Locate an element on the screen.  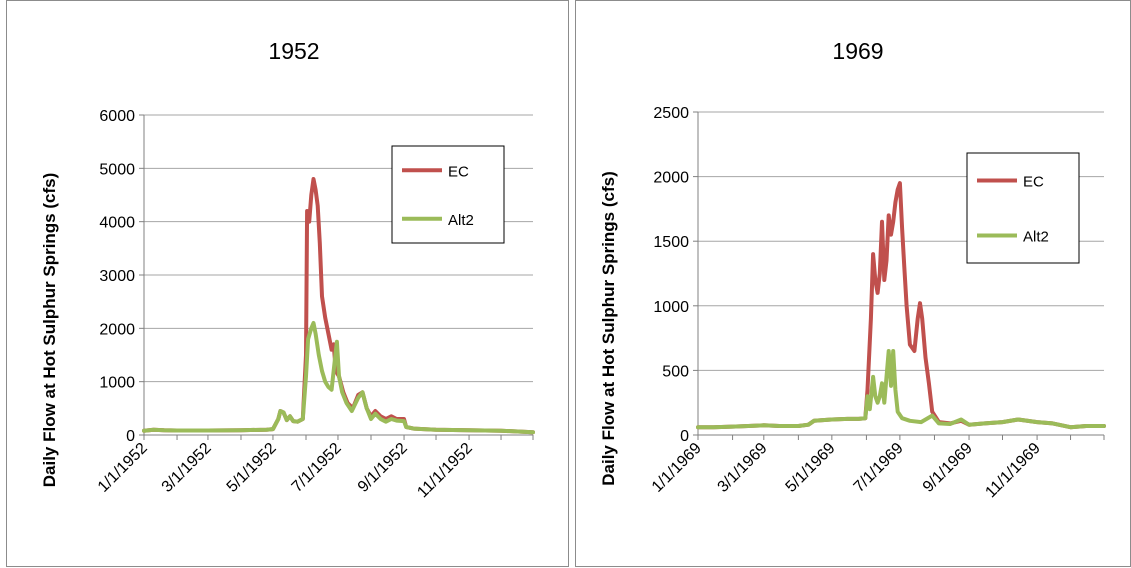
x-tick-label: 5/1/1969 is located at coordinates (811, 468).